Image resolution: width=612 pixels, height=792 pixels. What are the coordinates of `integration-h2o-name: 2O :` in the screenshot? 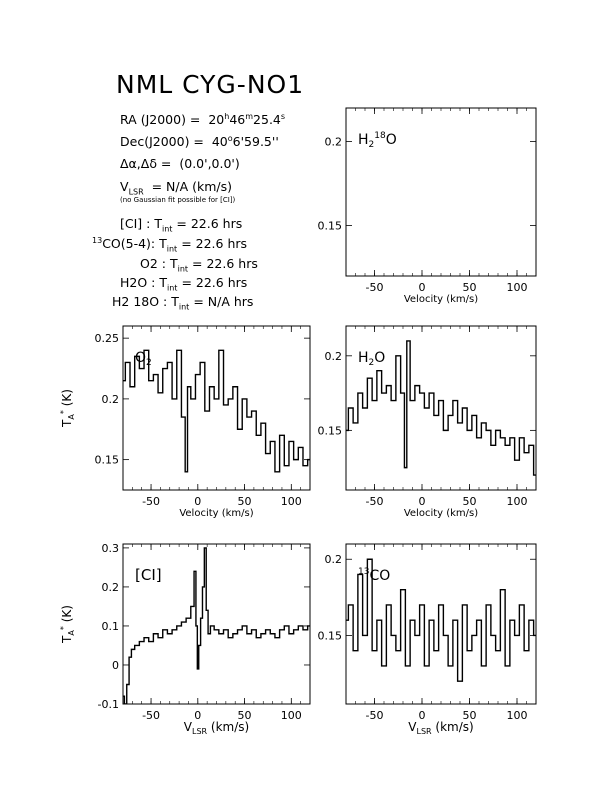 It's located at (142, 282).